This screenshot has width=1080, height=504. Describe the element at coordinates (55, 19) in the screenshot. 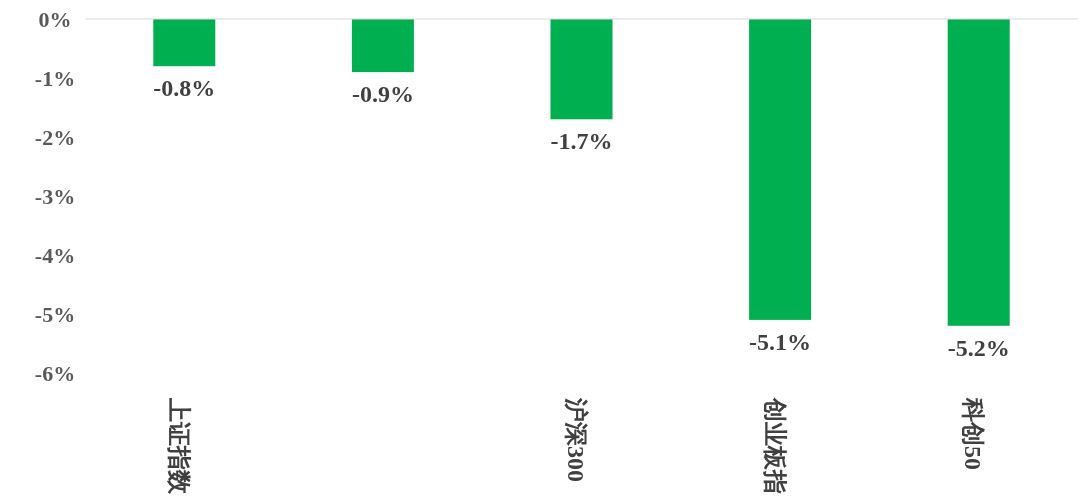

I see `y-tick-label: 0%` at that location.